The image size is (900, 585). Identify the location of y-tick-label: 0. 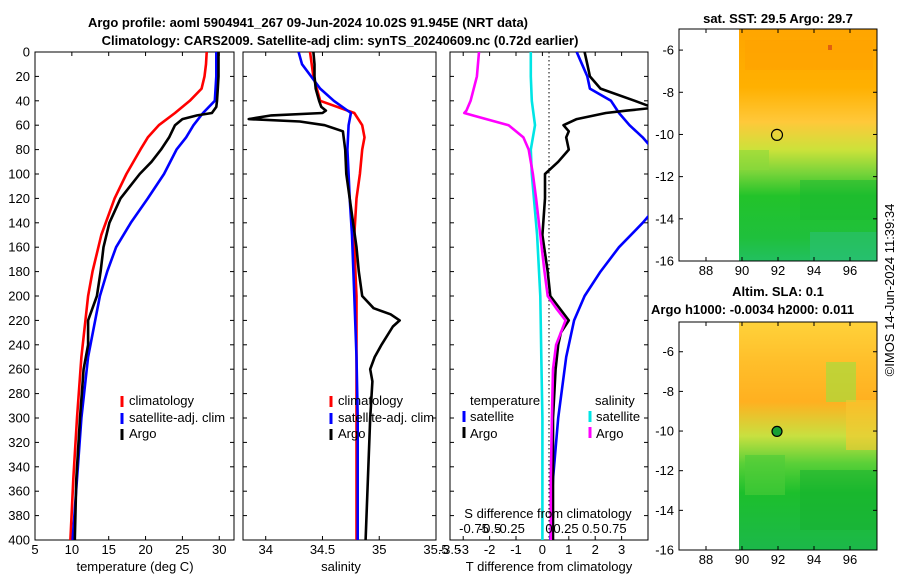
(26, 52).